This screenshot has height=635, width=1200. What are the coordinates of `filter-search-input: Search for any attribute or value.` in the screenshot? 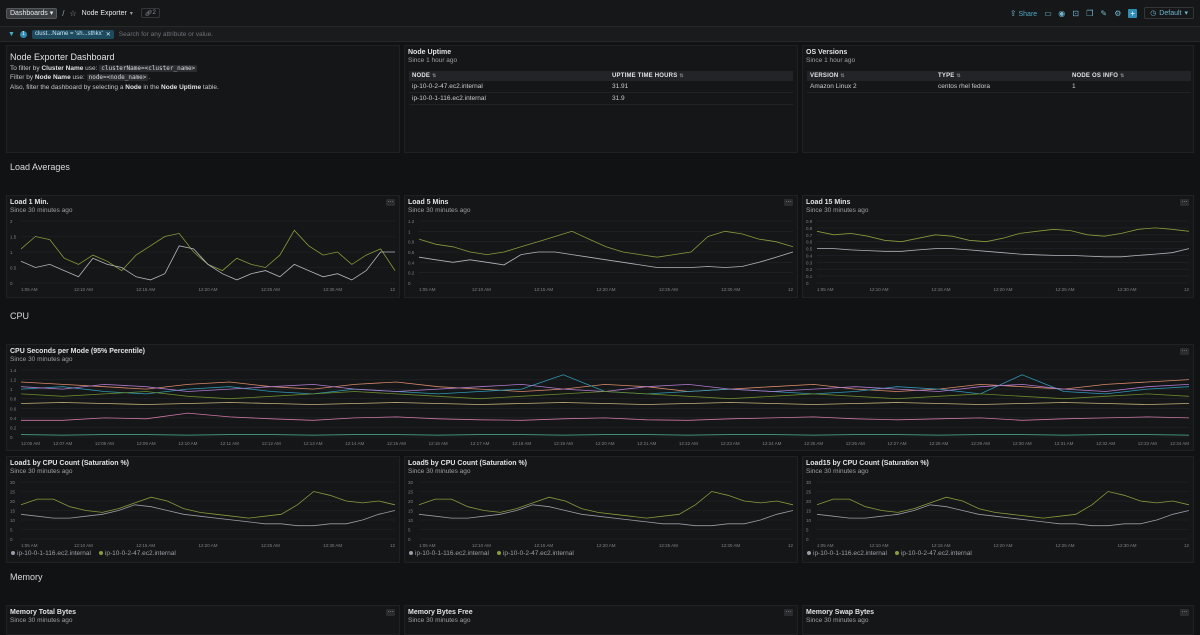 It's located at (166, 34).